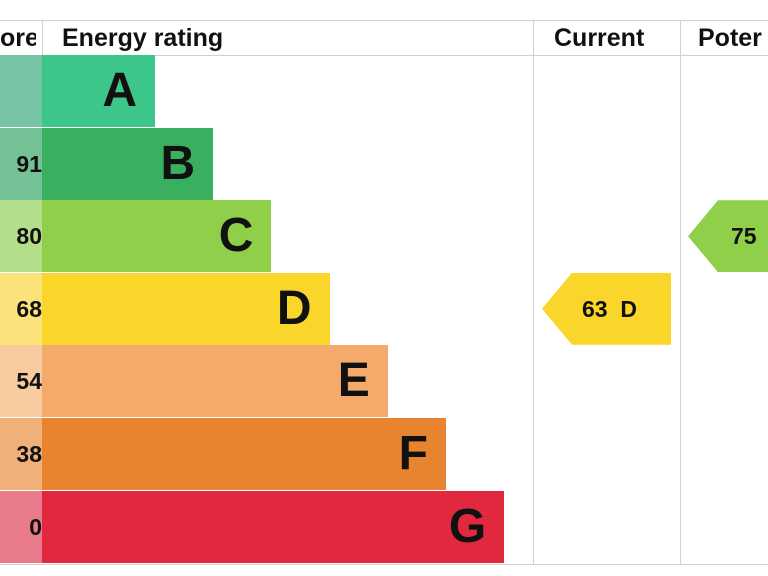 Image resolution: width=768 pixels, height=576 pixels. What do you see at coordinates (384, 564) in the screenshot?
I see `bottom-border` at bounding box center [384, 564].